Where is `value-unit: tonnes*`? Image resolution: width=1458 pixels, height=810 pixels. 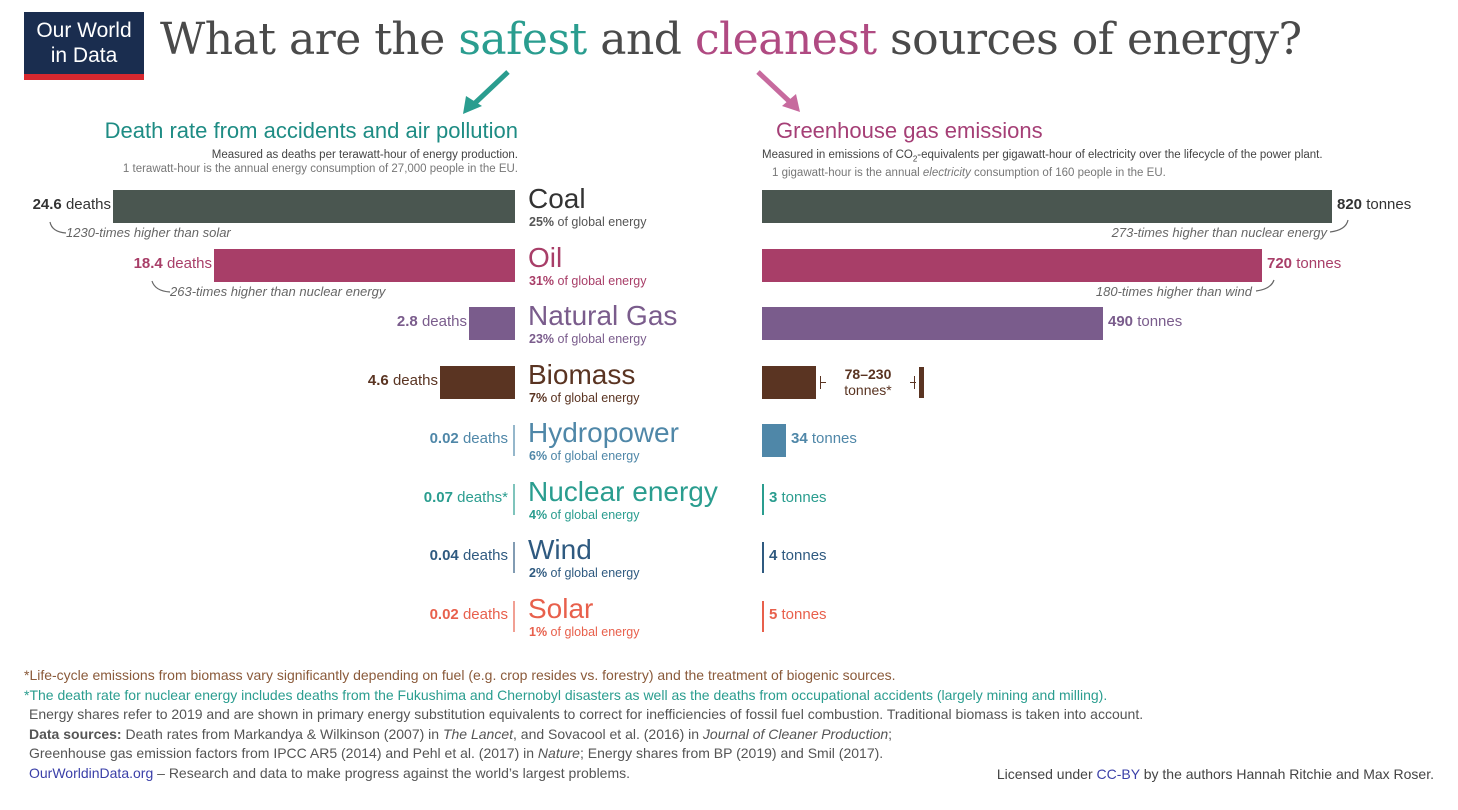 value-unit: tonnes* is located at coordinates (868, 390).